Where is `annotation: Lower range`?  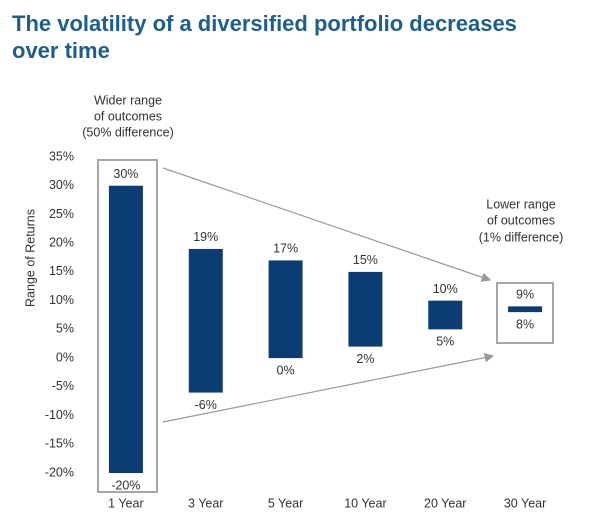 annotation: Lower range is located at coordinates (521, 204).